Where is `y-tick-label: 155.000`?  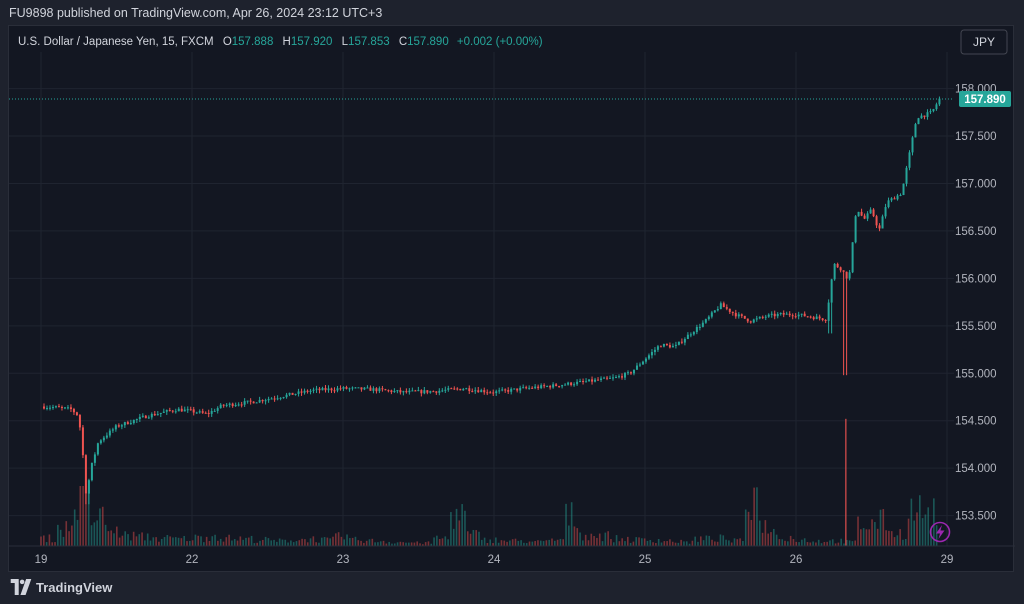
y-tick-label: 155.000 is located at coordinates (976, 374).